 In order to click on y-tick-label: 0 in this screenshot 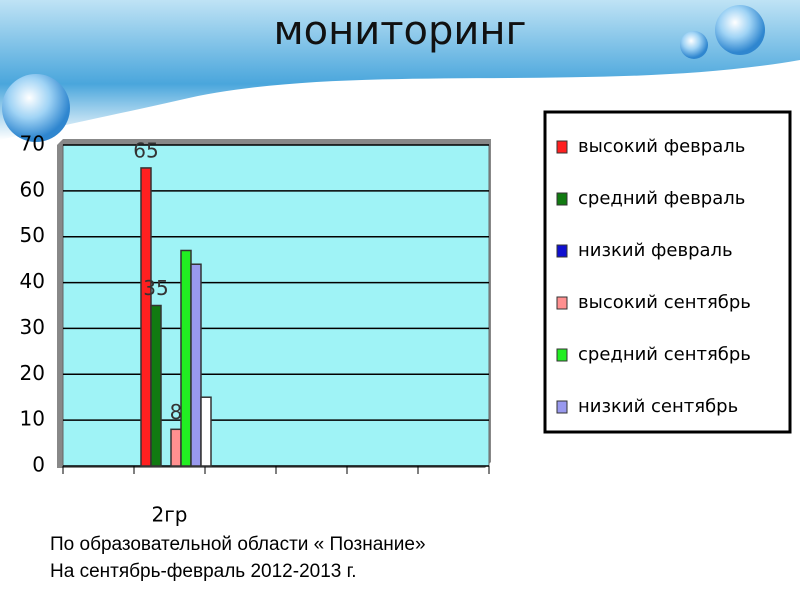, I will do `click(38, 465)`.